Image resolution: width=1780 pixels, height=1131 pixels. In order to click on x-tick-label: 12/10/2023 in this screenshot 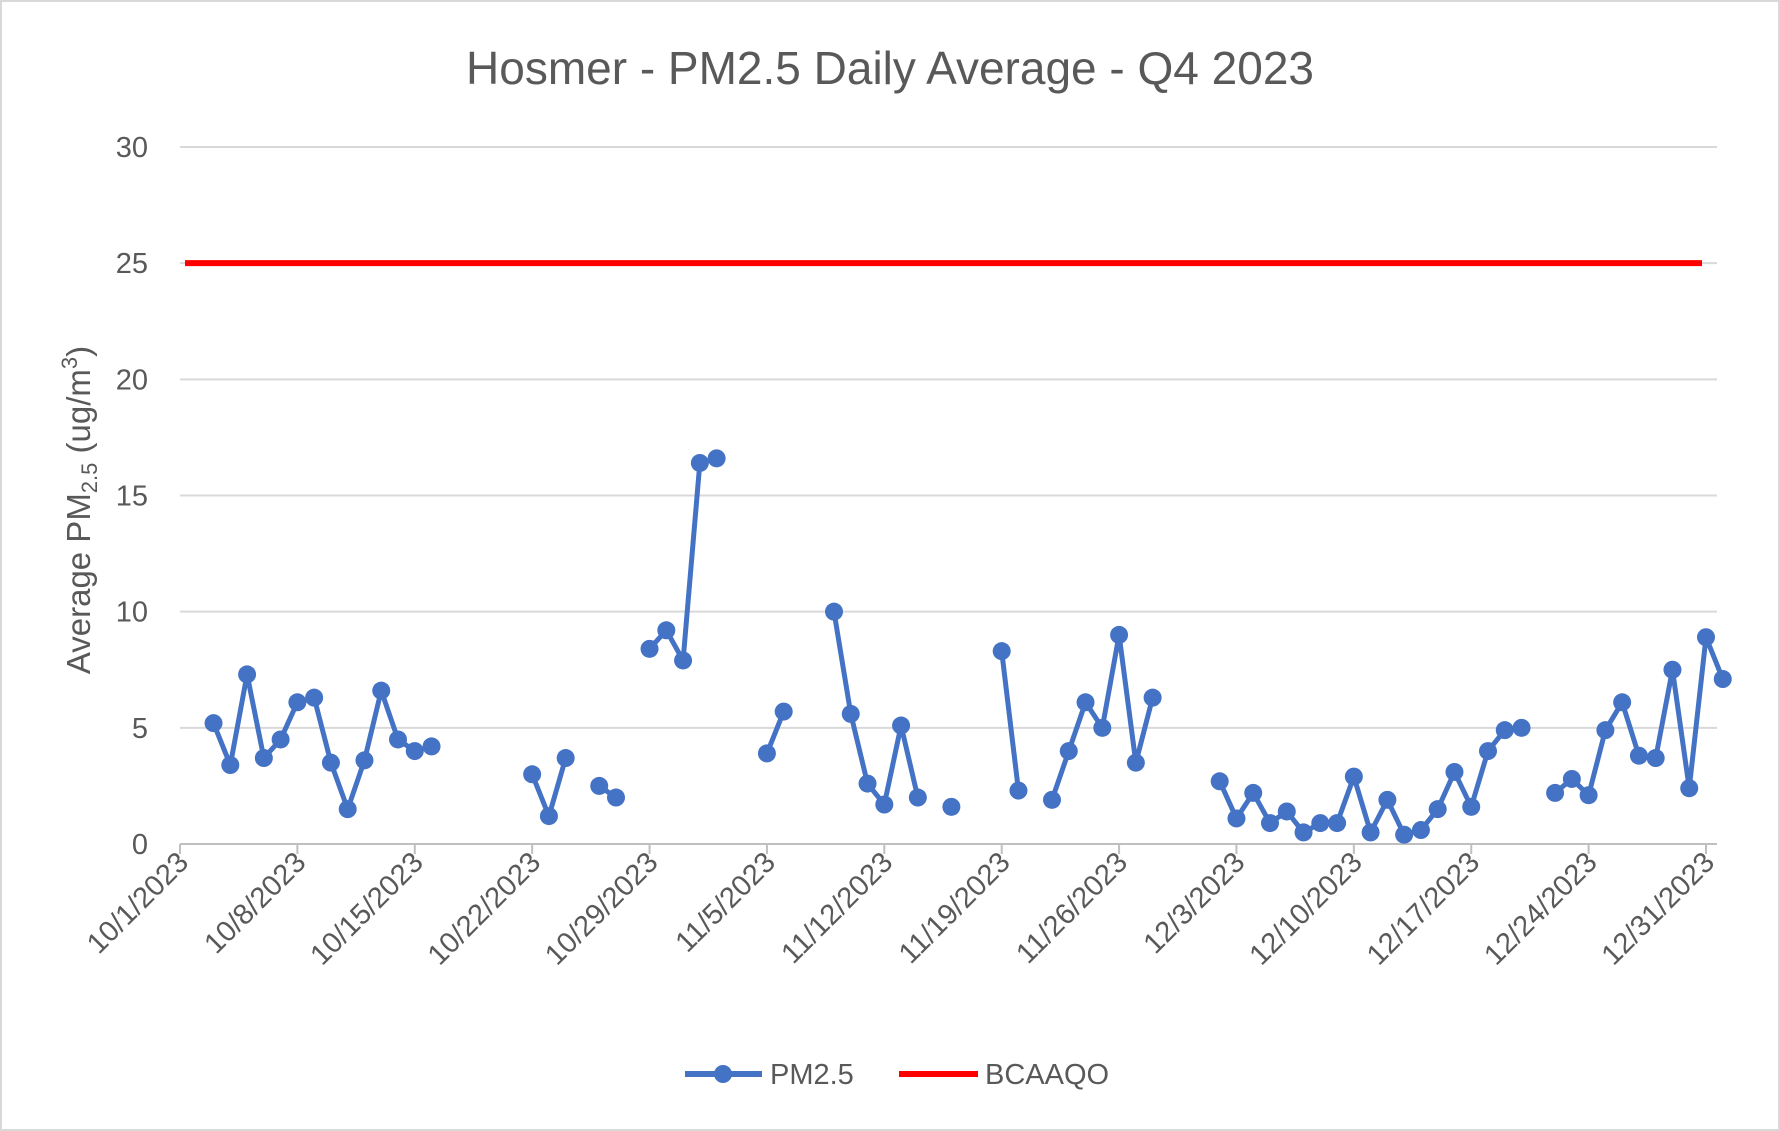, I will do `click(1306, 908)`.